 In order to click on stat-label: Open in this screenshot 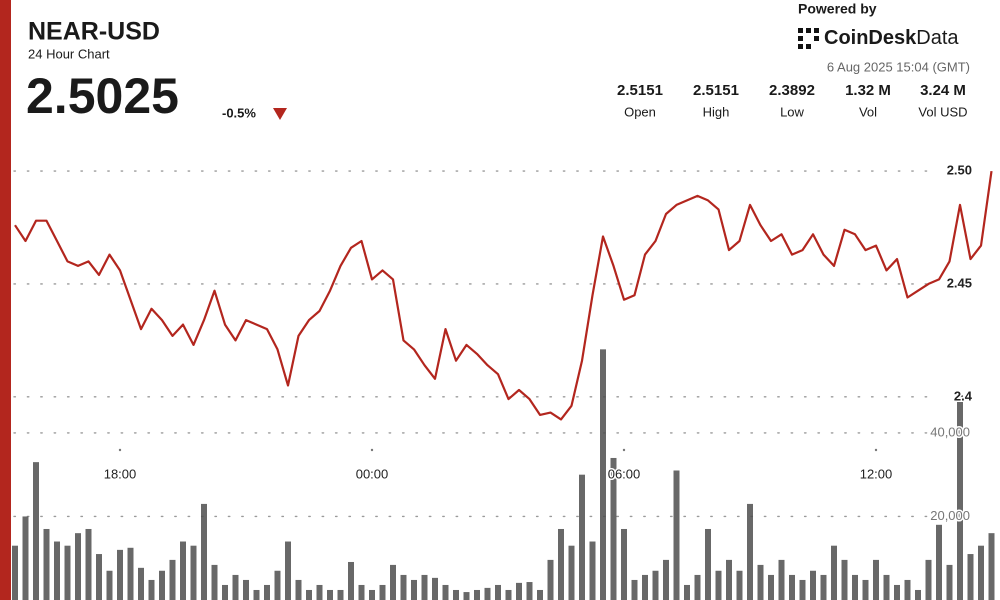, I will do `click(640, 111)`.